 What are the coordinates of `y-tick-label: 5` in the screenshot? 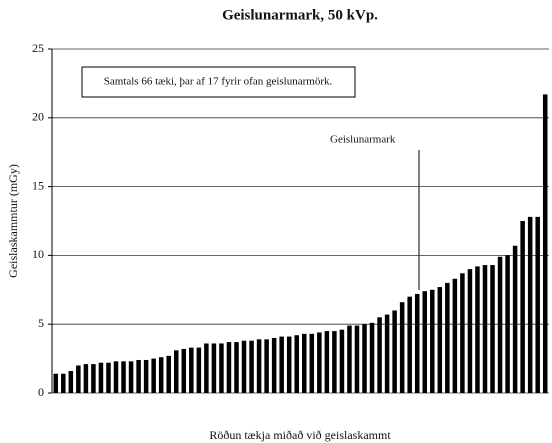 It's located at (41, 323).